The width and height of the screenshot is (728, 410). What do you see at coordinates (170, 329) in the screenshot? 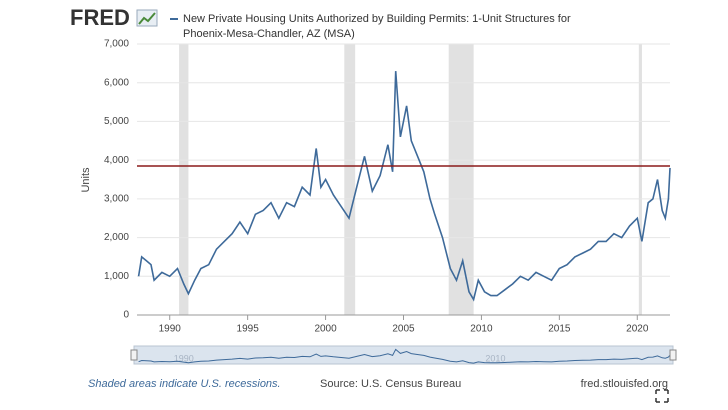
I see `x-tick-label: 1990` at bounding box center [170, 329].